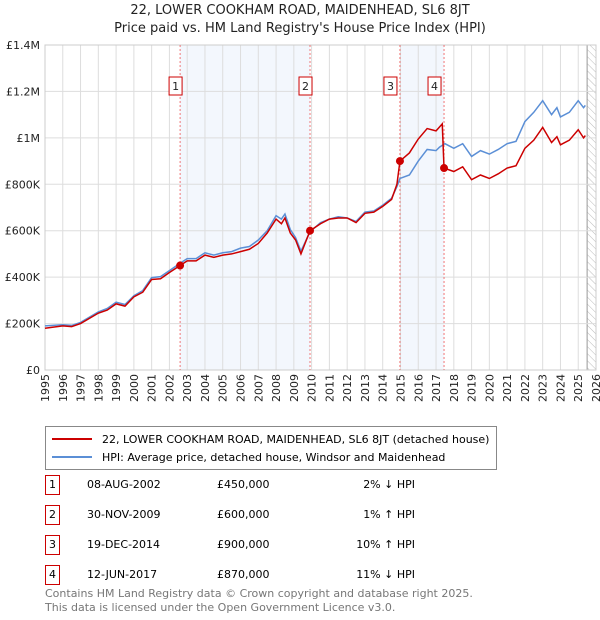 This screenshot has height=620, width=600. Describe the element at coordinates (472, 388) in the screenshot. I see `x-tick-label: 2019` at that location.